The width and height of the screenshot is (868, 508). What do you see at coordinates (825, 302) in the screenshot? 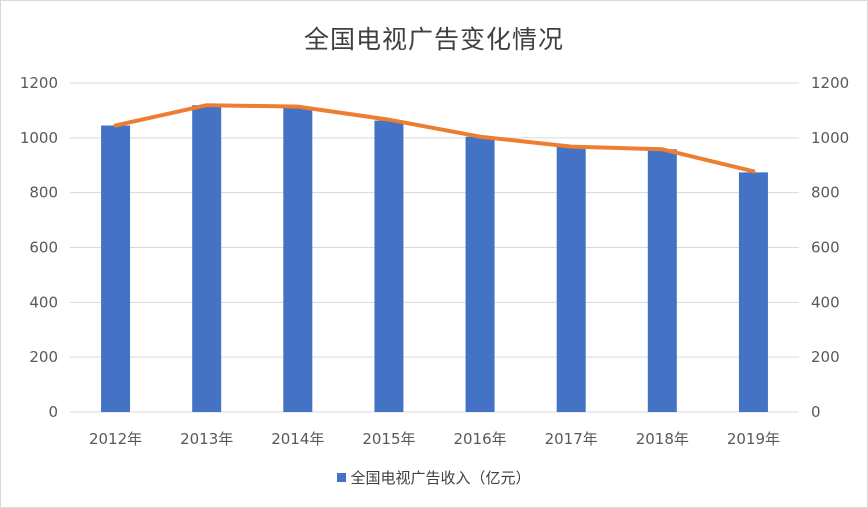
I see `y2-tick-label: 400` at bounding box center [825, 302].